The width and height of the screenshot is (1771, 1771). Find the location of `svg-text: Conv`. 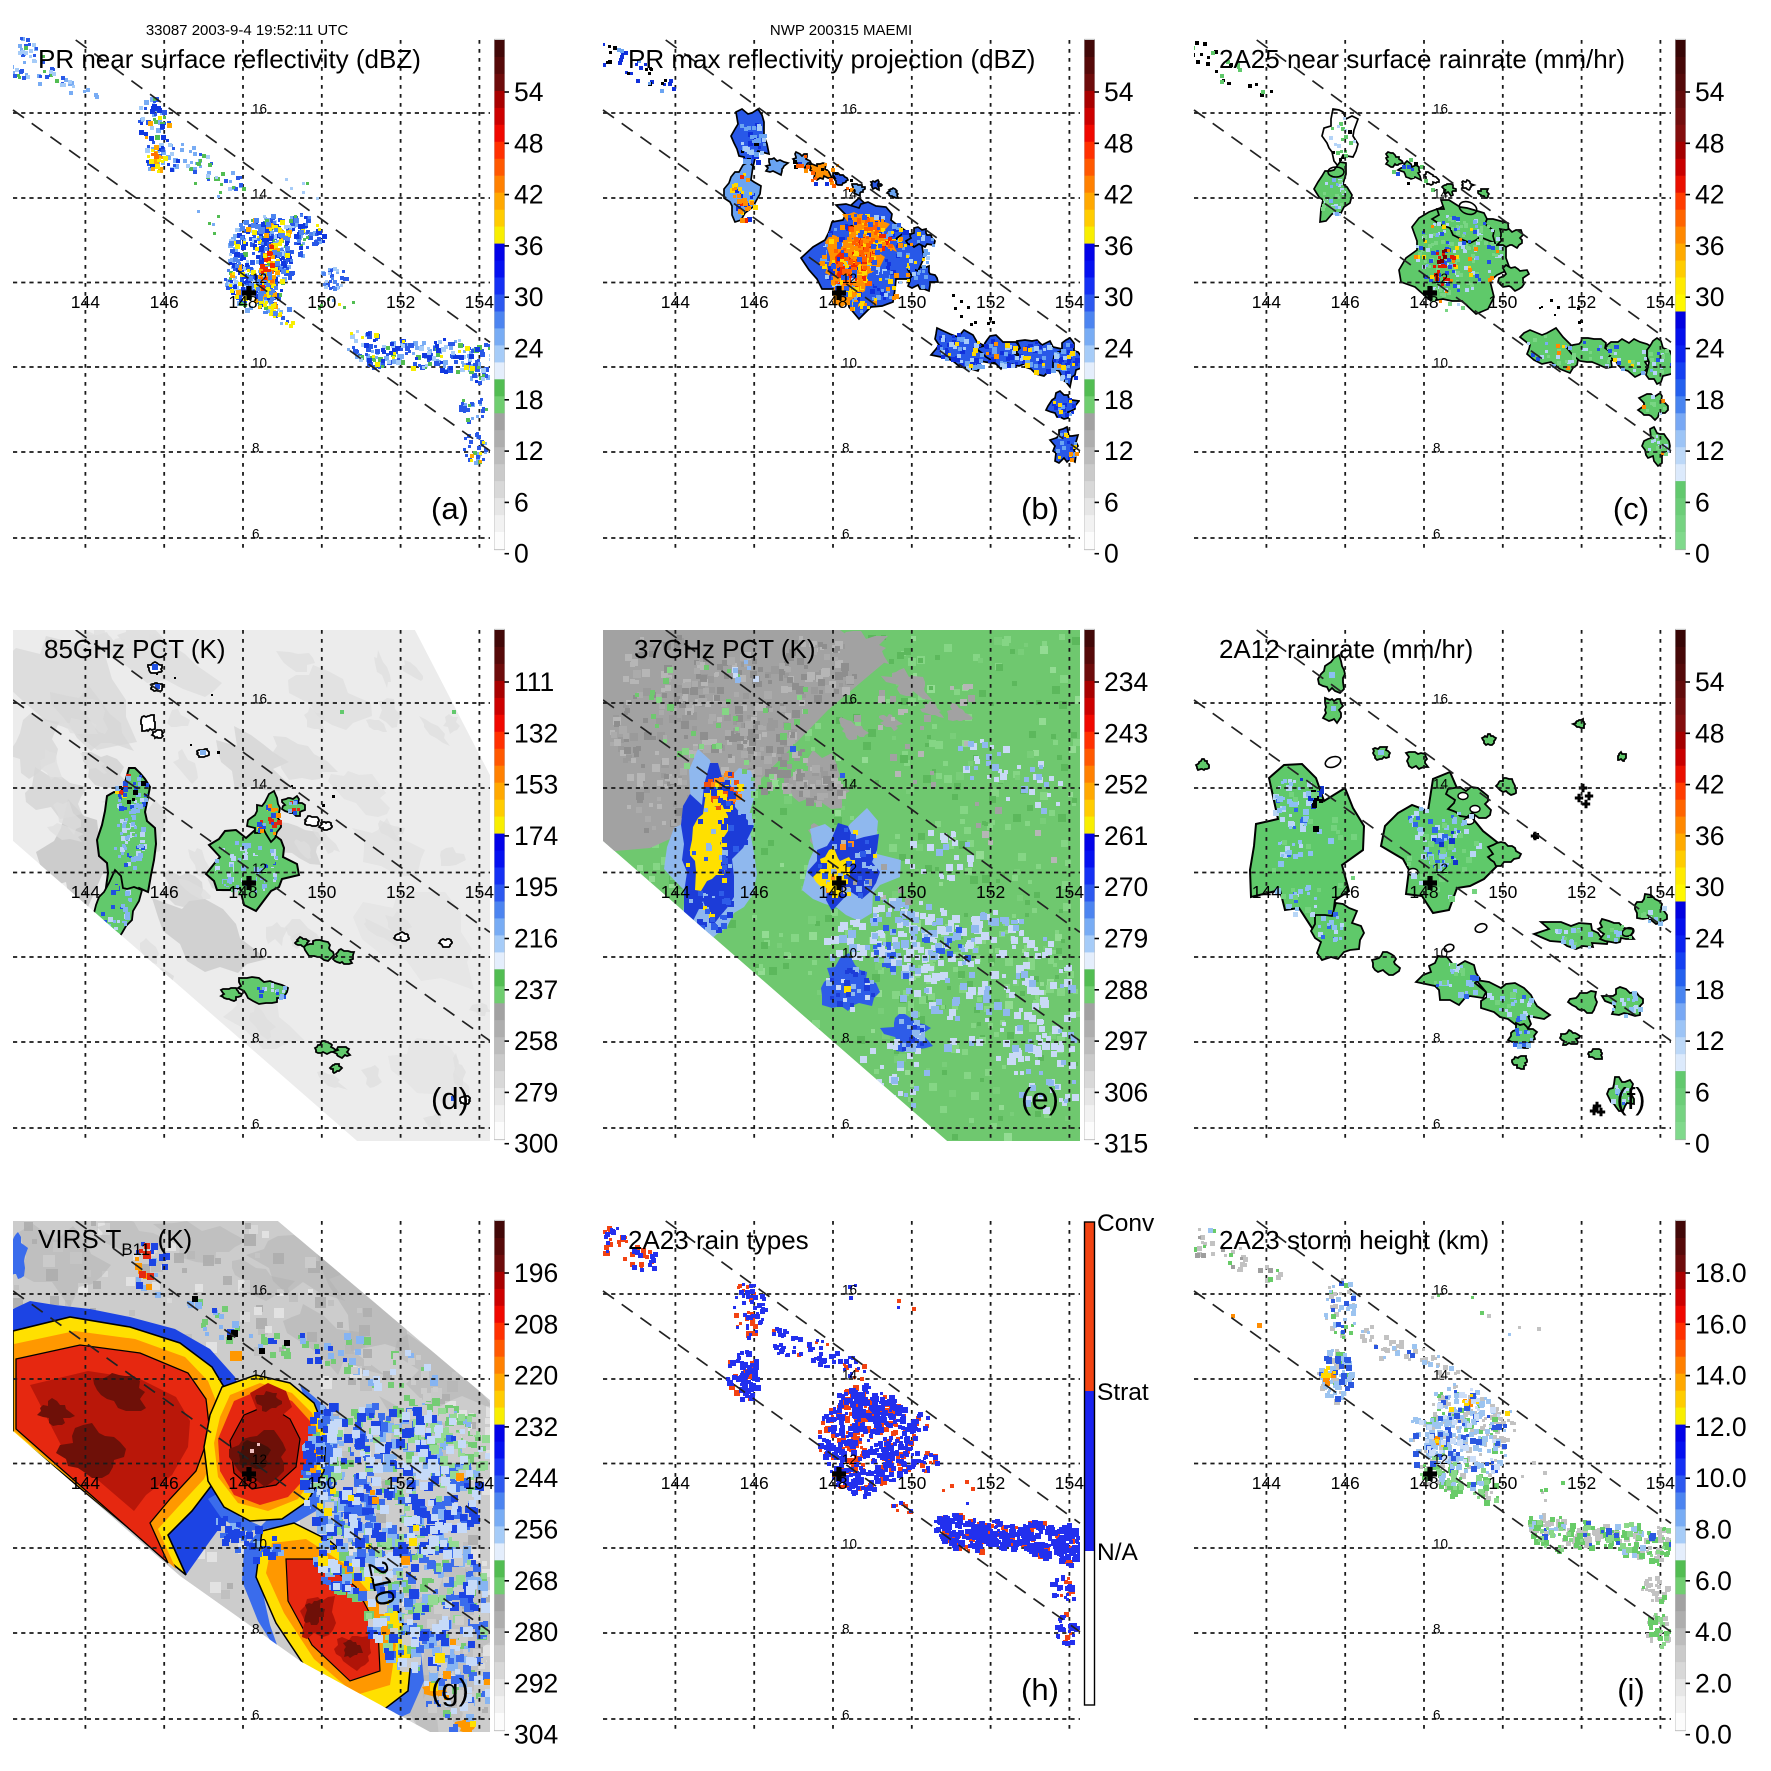

svg-text: Conv is located at coordinates (1126, 1223).